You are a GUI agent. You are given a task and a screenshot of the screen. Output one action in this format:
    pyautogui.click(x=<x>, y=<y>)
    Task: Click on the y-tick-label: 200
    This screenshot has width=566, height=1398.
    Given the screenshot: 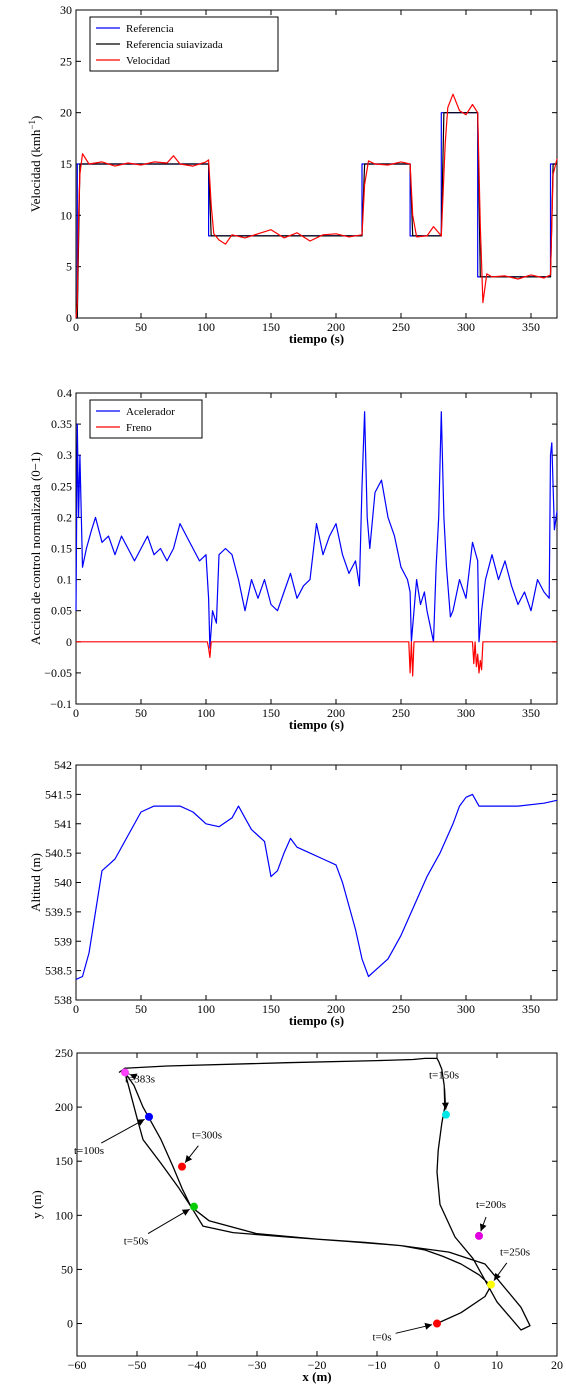 What is the action you would take?
    pyautogui.click(x=64, y=1107)
    